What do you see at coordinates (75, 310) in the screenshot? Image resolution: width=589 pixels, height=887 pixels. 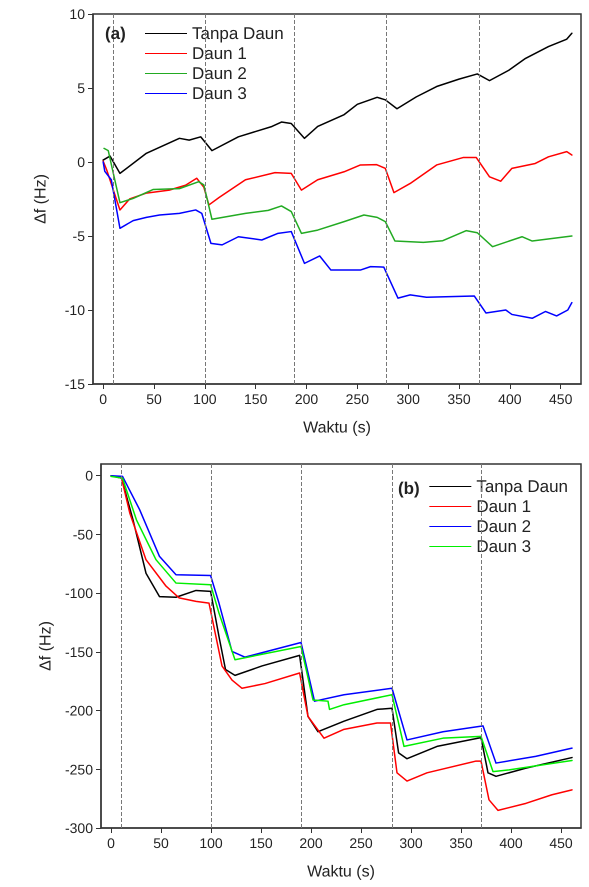 I see `y-tick-label: -10` at bounding box center [75, 310].